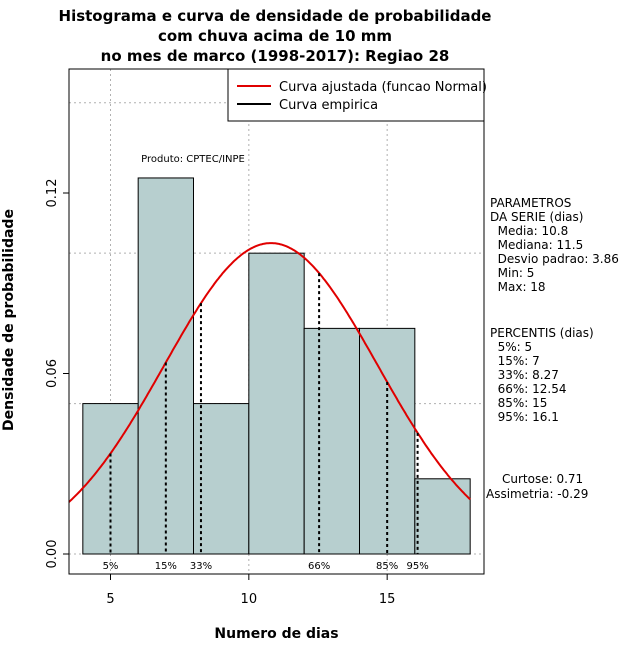 This screenshot has width=640, height=660. I want to click on percent-line-2: 15%: 7, so click(515, 361).